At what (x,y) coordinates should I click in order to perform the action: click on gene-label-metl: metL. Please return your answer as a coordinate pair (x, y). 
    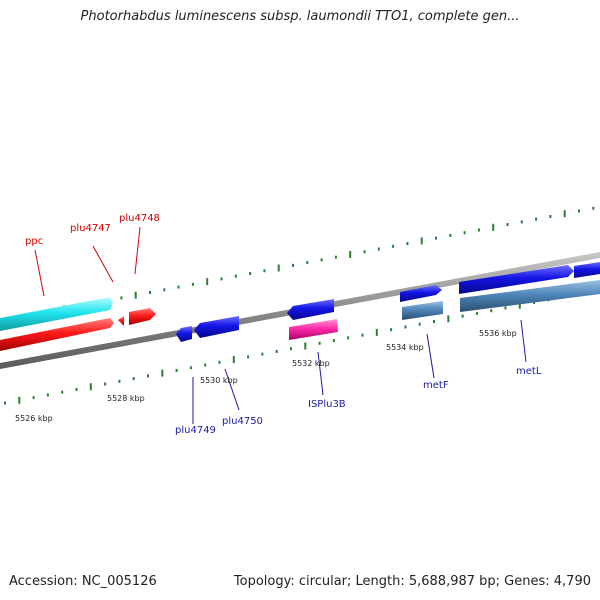
    Looking at the image, I should click on (529, 371).